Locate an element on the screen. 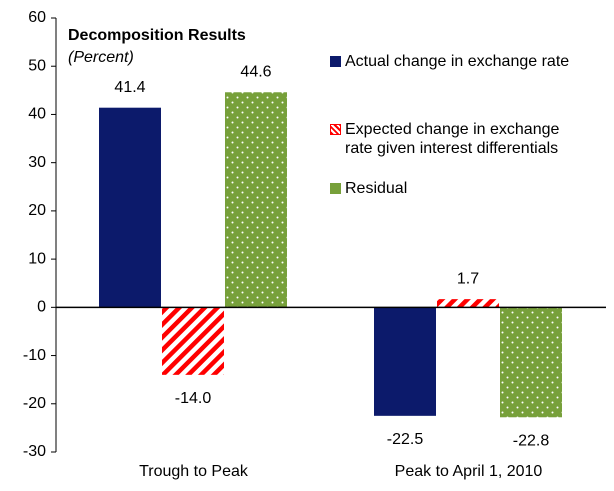 The height and width of the screenshot is (491, 614). y-tick-label: 60 is located at coordinates (37, 17).